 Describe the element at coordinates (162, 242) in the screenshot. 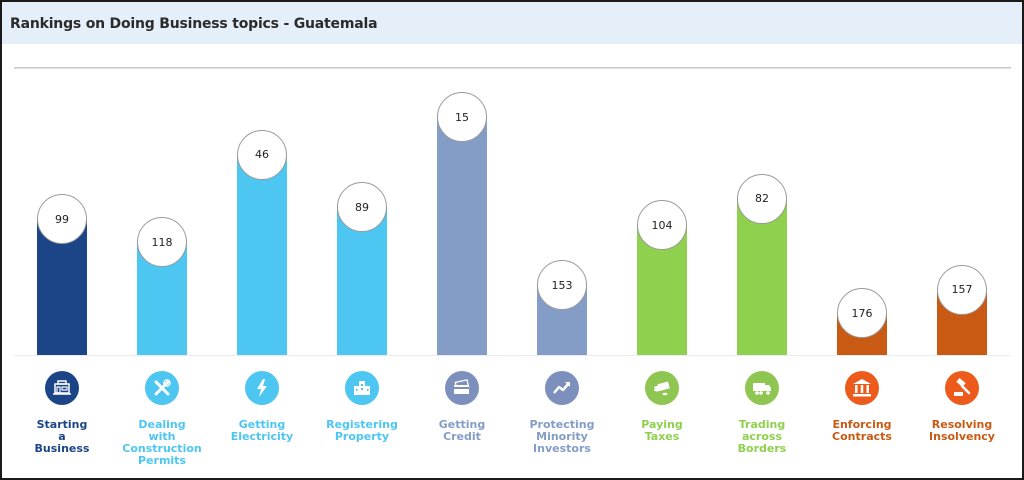

I see `rank-label-dealing-with-construction-permits: 118` at that location.